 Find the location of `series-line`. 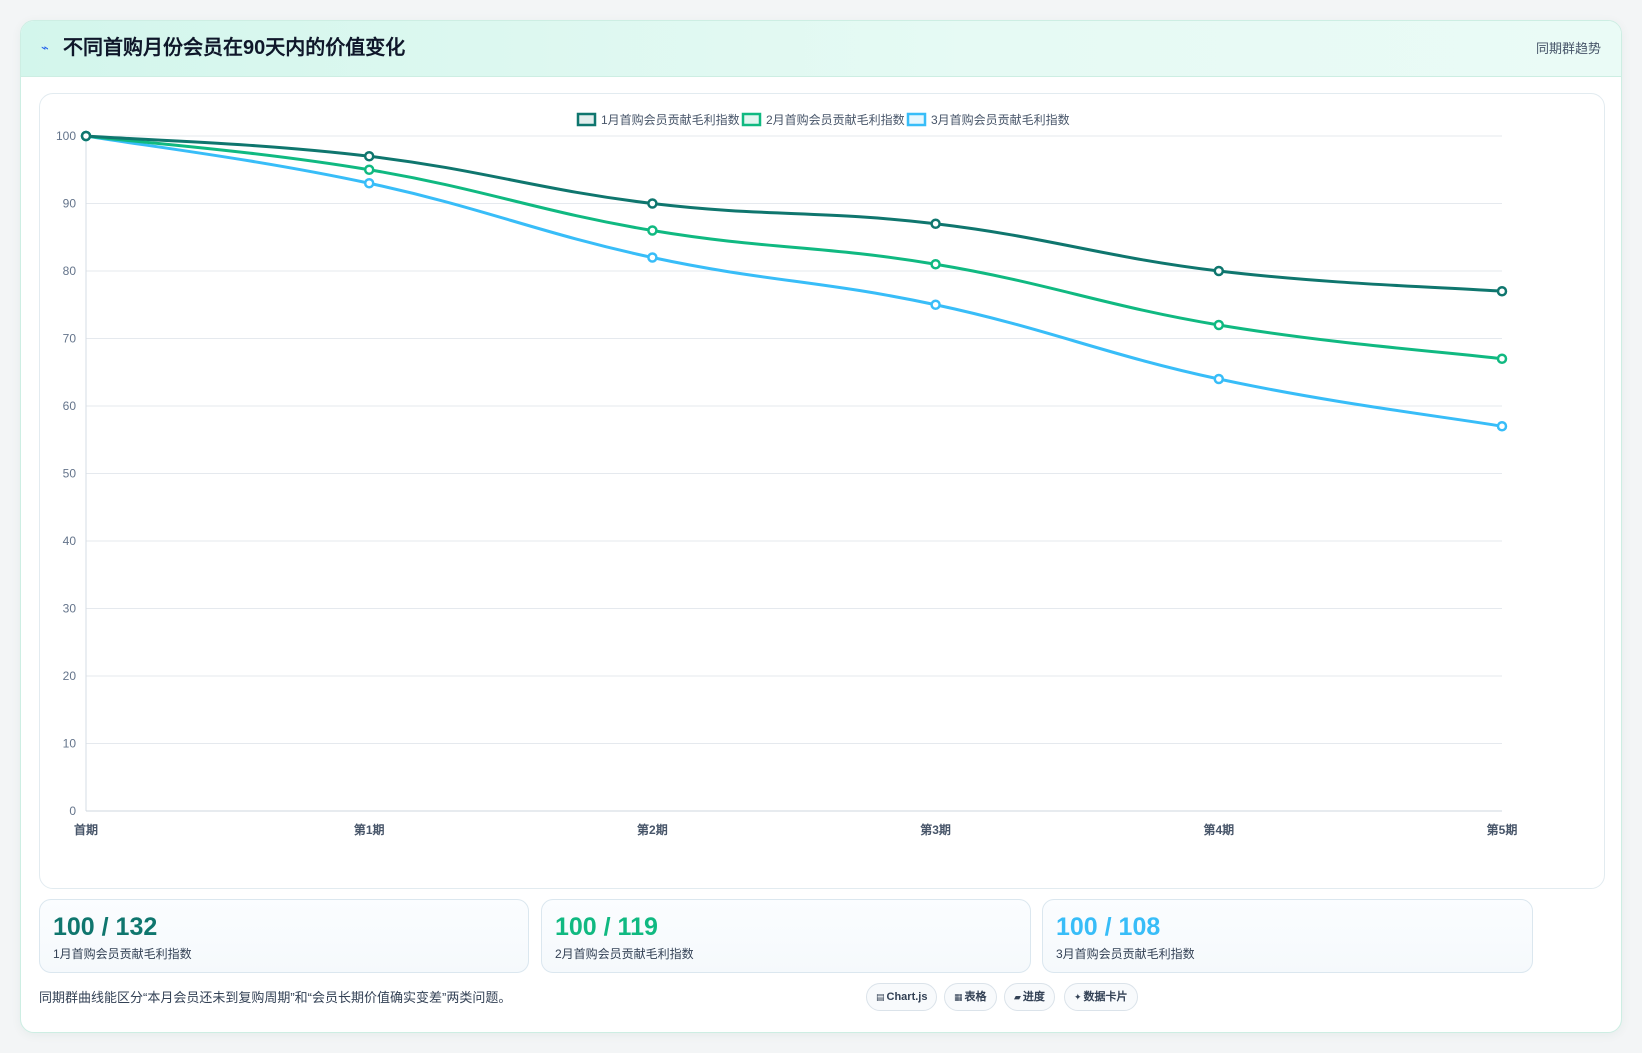

series-line is located at coordinates (794, 213).